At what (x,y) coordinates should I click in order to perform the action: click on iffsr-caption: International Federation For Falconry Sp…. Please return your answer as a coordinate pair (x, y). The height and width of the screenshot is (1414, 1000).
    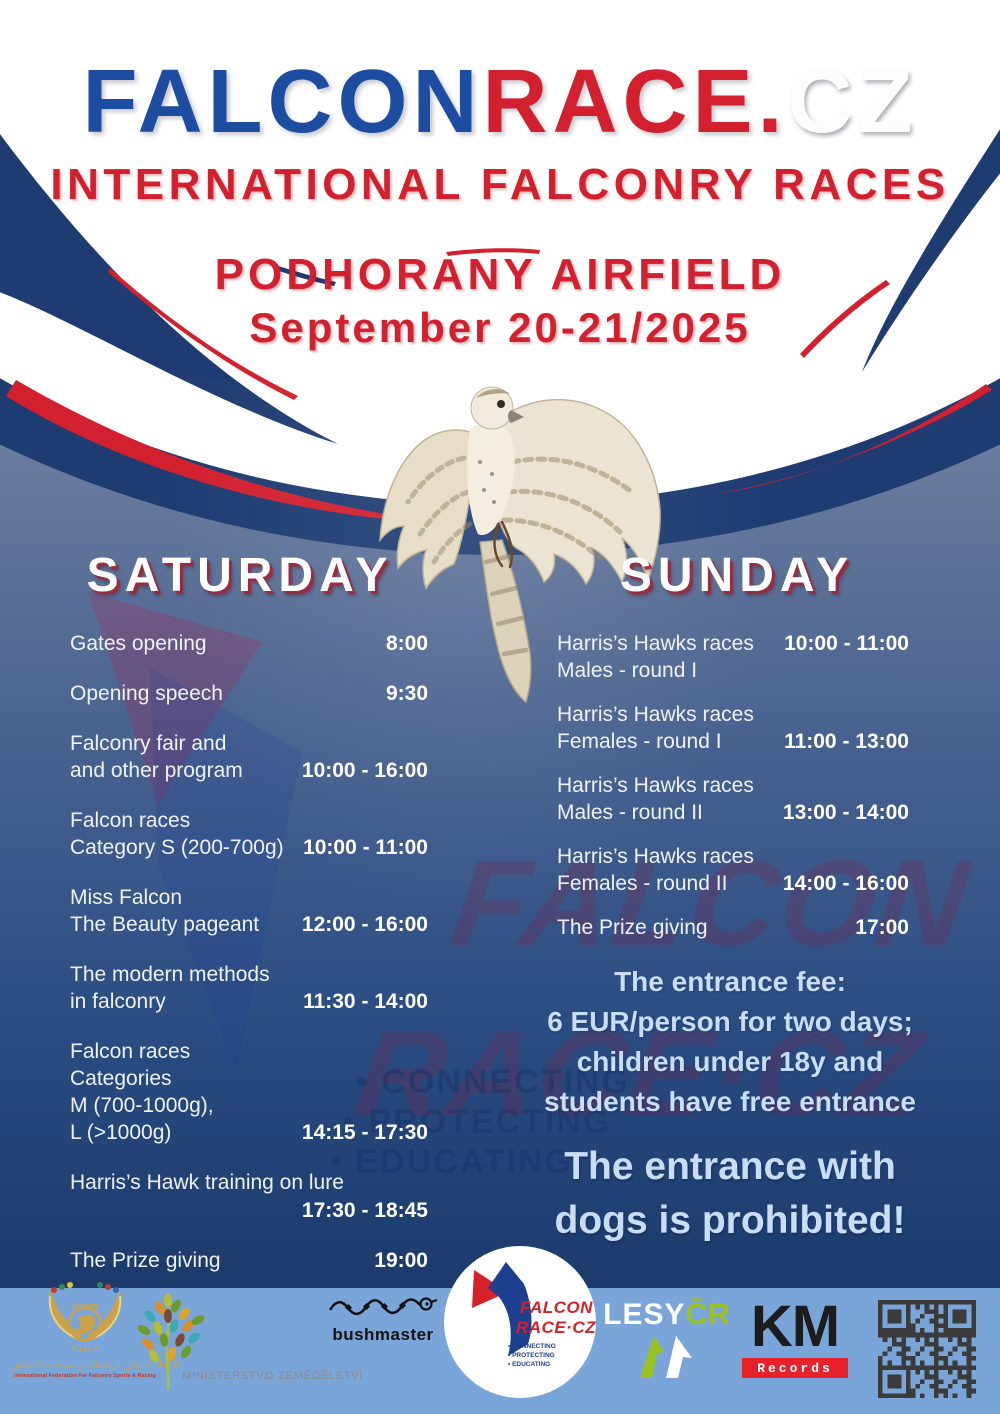
    Looking at the image, I should click on (85, 1376).